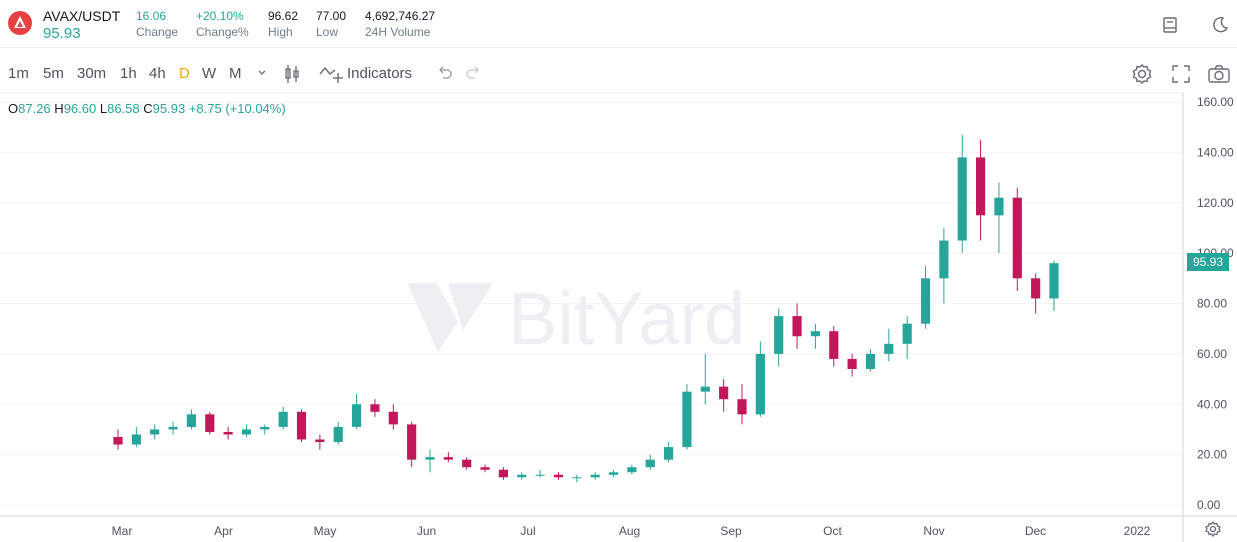 The image size is (1237, 542). I want to click on symbol-name: AVAX/USDT, so click(82, 16).